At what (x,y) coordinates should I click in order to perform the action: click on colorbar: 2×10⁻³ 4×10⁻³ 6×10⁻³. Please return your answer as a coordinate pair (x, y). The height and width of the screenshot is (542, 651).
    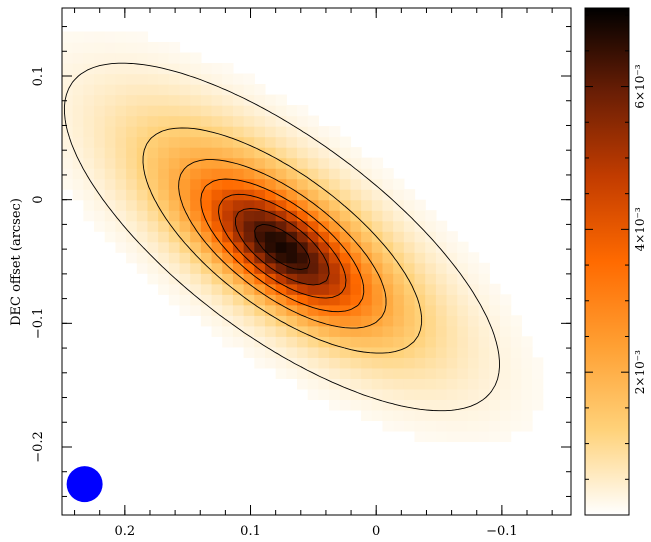
    Looking at the image, I should click on (615, 261).